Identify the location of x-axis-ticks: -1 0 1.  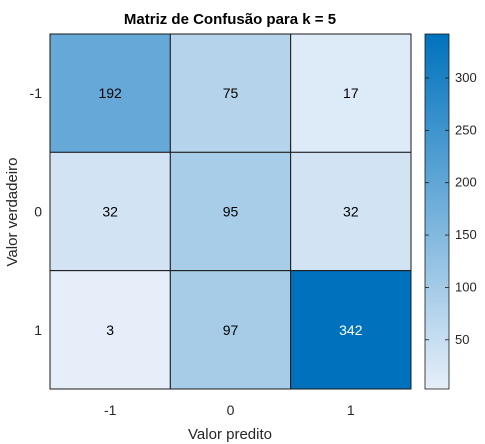
(229, 410).